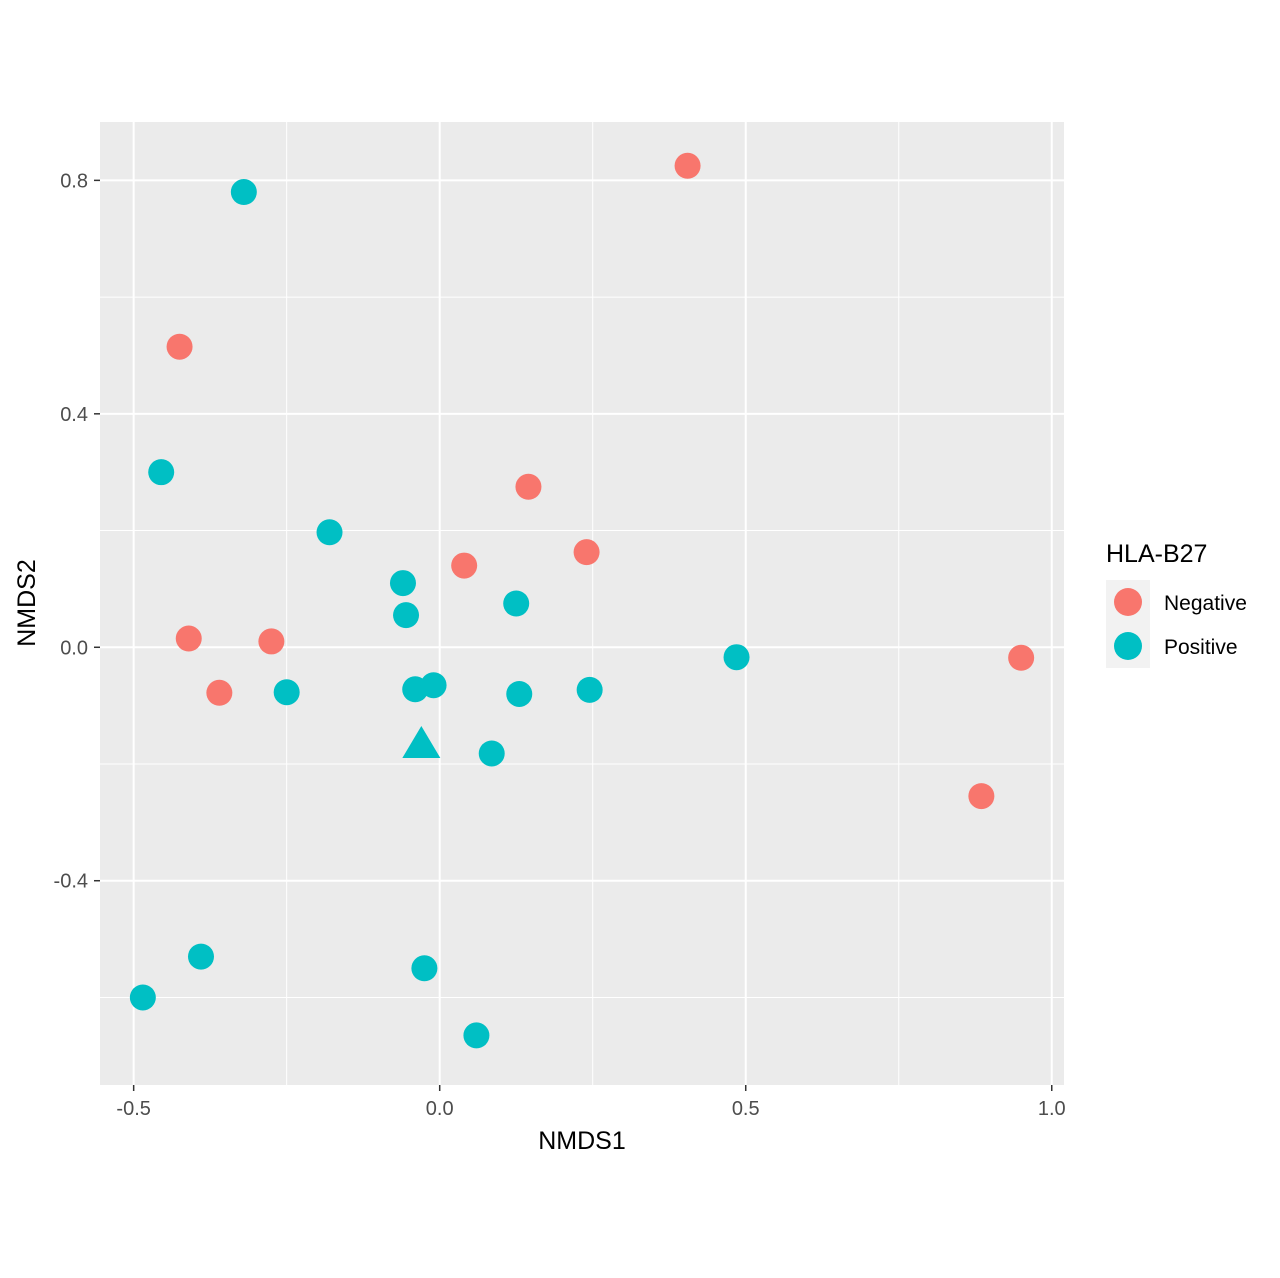 This screenshot has width=1280, height=1278. I want to click on x-tick-label: 0.5, so click(746, 1109).